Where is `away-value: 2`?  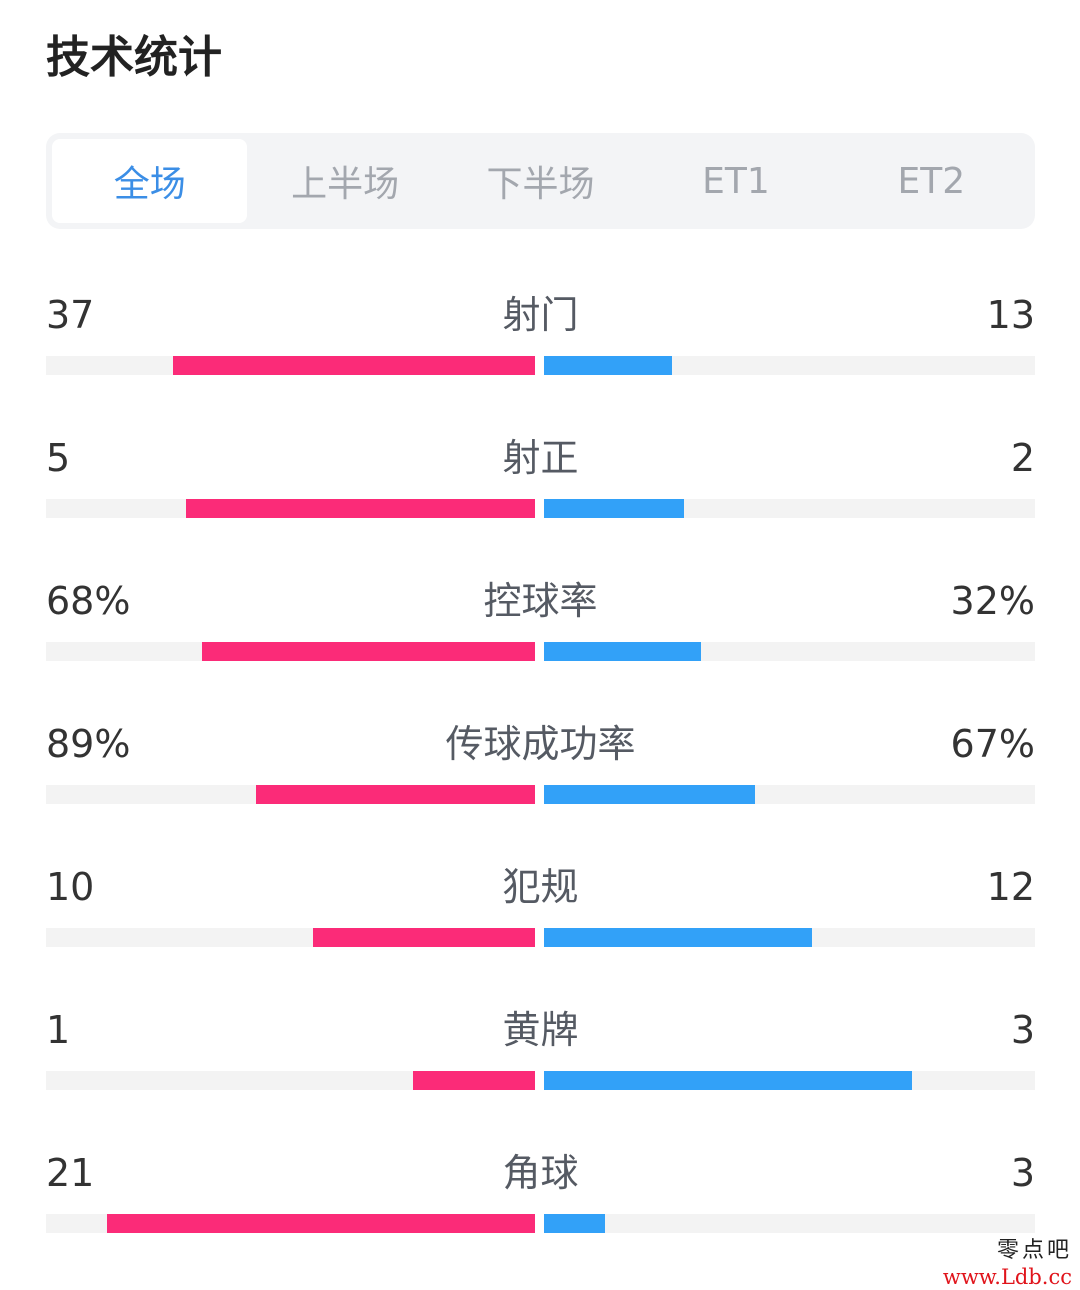
away-value: 2 is located at coordinates (1022, 458).